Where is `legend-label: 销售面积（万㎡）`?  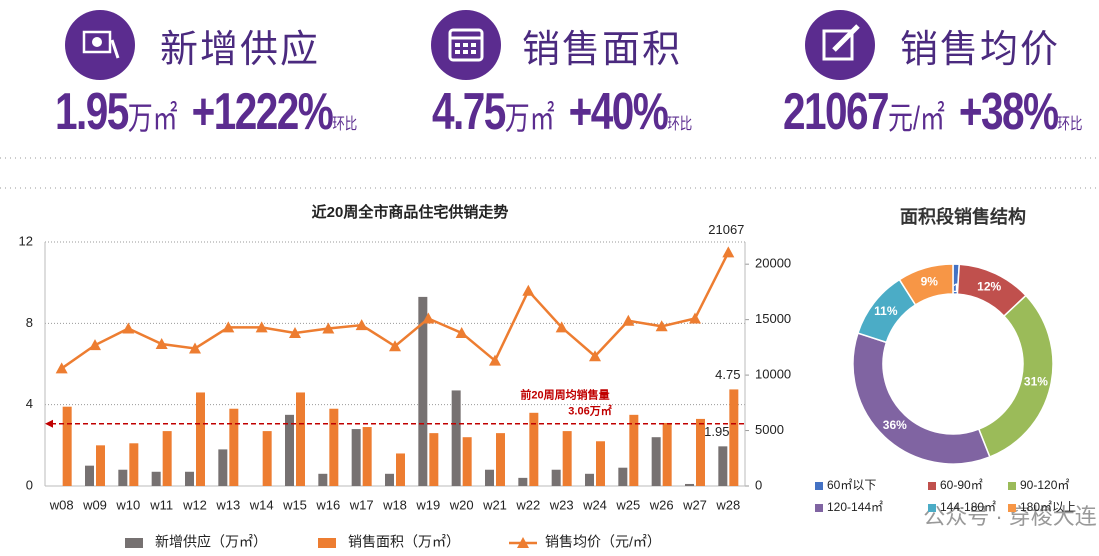 legend-label: 销售面积（万㎡） is located at coordinates (404, 542).